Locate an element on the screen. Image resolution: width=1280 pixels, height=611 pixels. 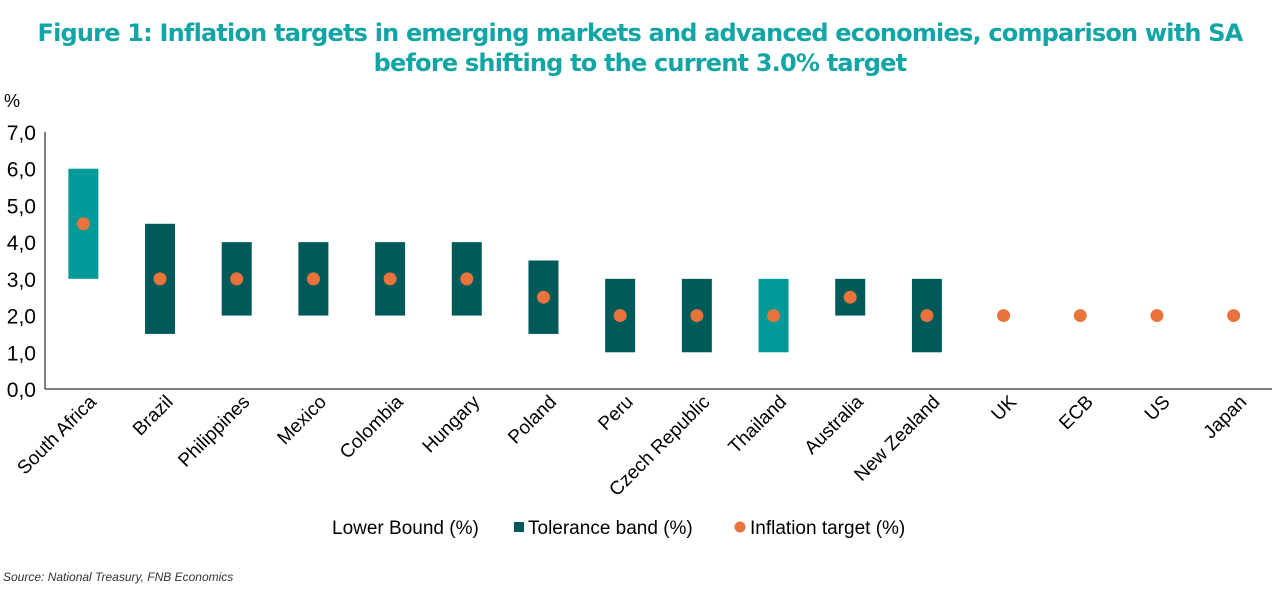
source-note: Source: National Treasury, FNB Economics is located at coordinates (118, 577).